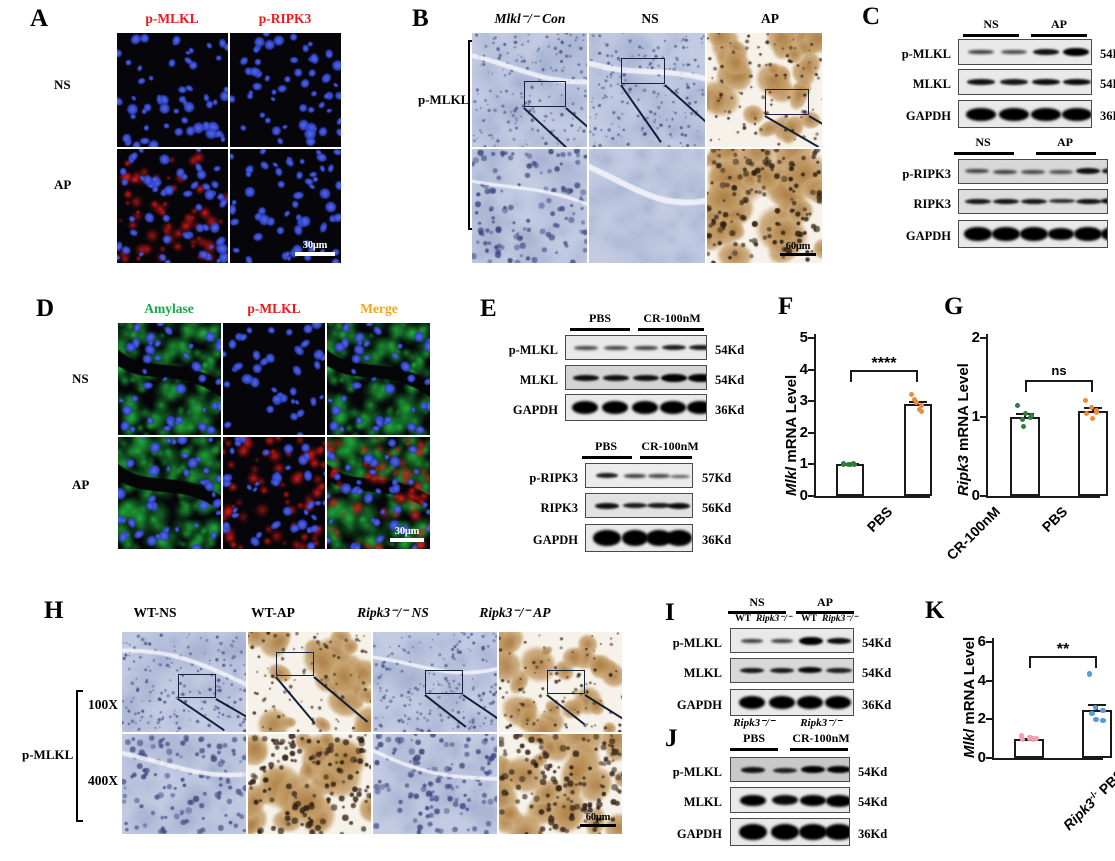  What do you see at coordinates (169, 379) in the screenshot?
I see `micrograph-d-ns-amylase` at bounding box center [169, 379].